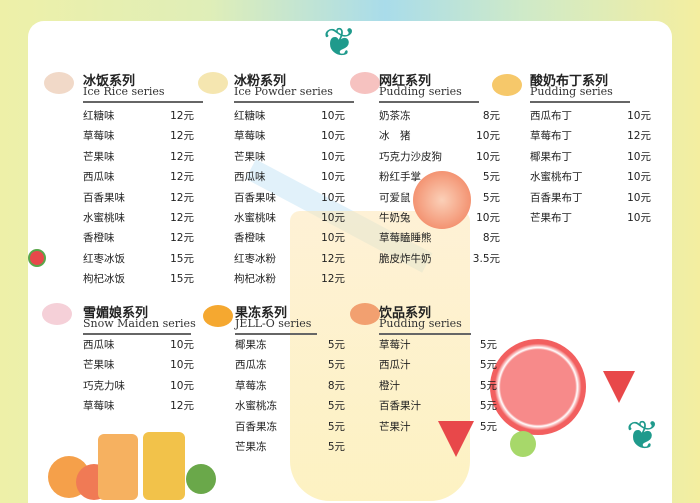  Describe the element at coordinates (395, 345) in the screenshot. I see `menu-item-name: 草莓汁` at that location.